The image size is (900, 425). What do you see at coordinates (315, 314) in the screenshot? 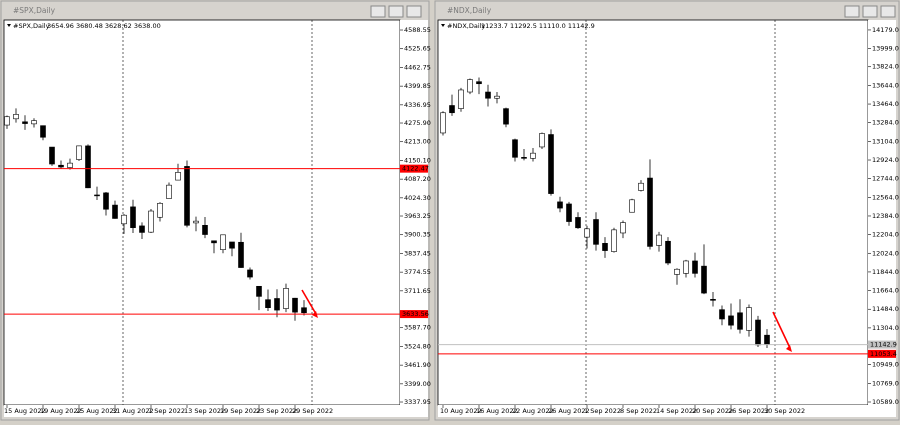
I see `annotation-arrowhead` at bounding box center [315, 314].